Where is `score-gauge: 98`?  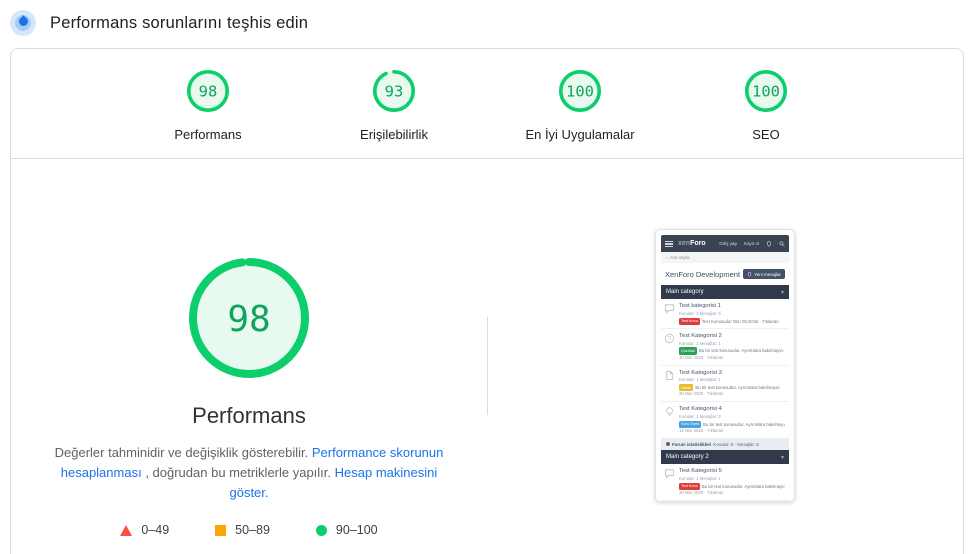 score-gauge: 98 is located at coordinates (208, 91).